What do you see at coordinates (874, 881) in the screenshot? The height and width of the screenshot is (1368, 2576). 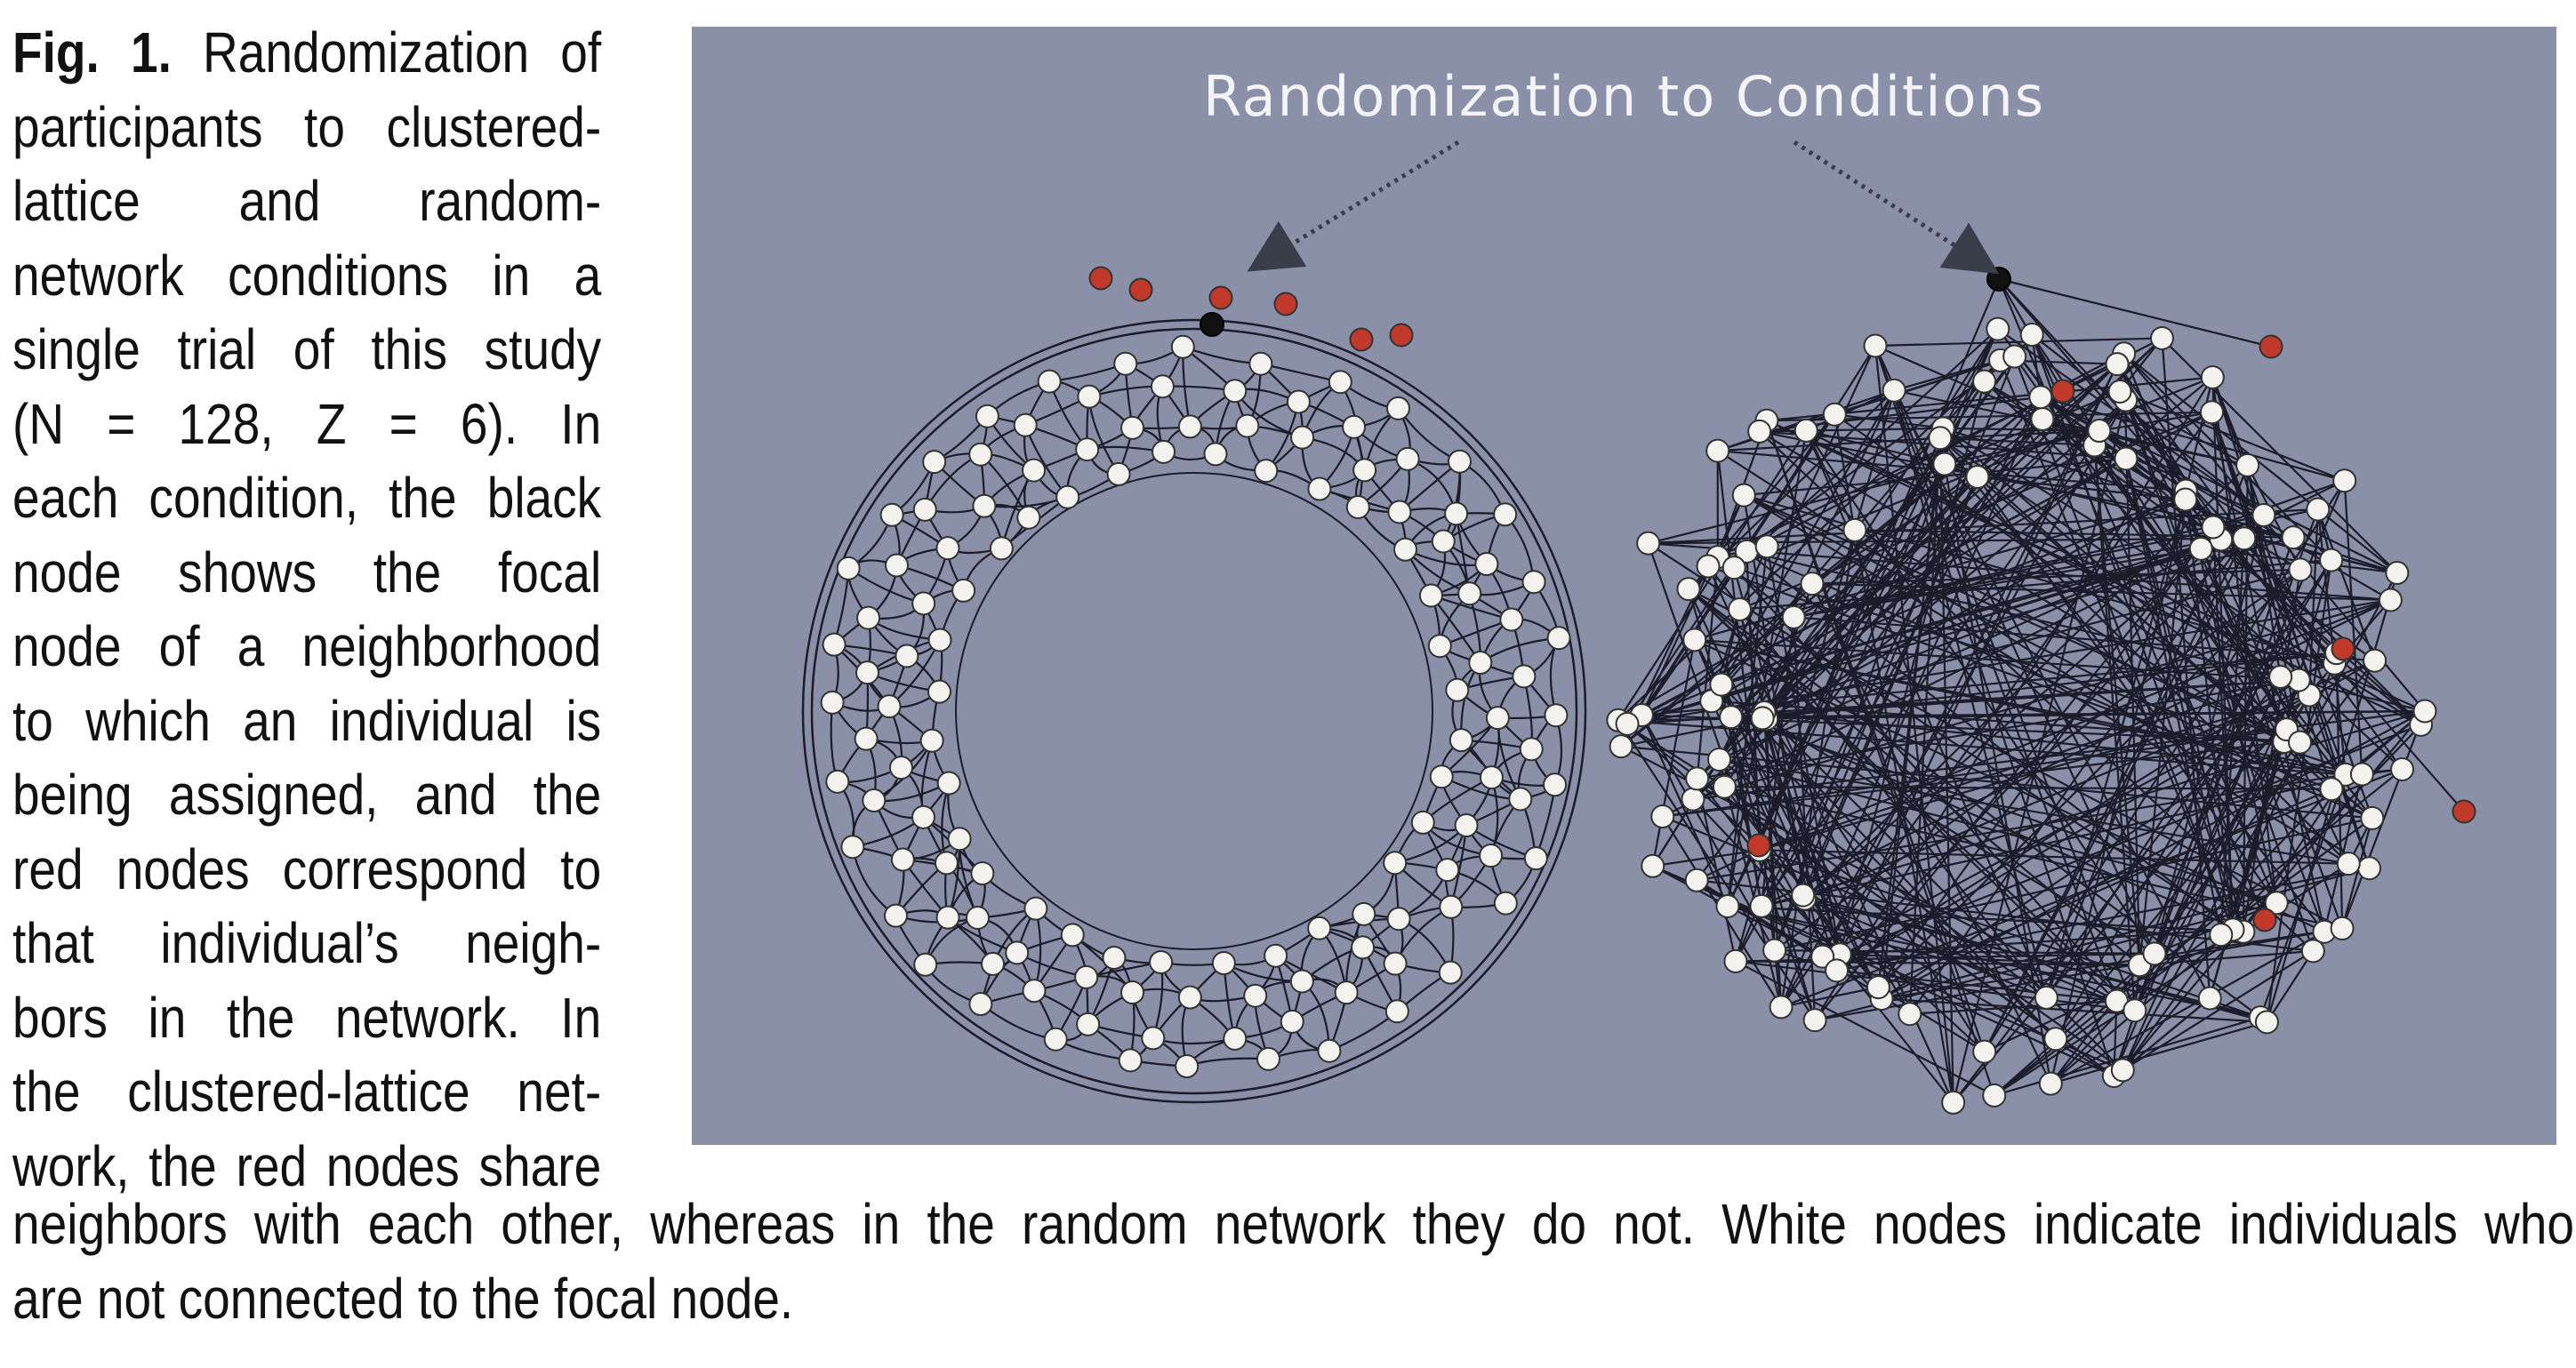 I see `lattice-edge` at bounding box center [874, 881].